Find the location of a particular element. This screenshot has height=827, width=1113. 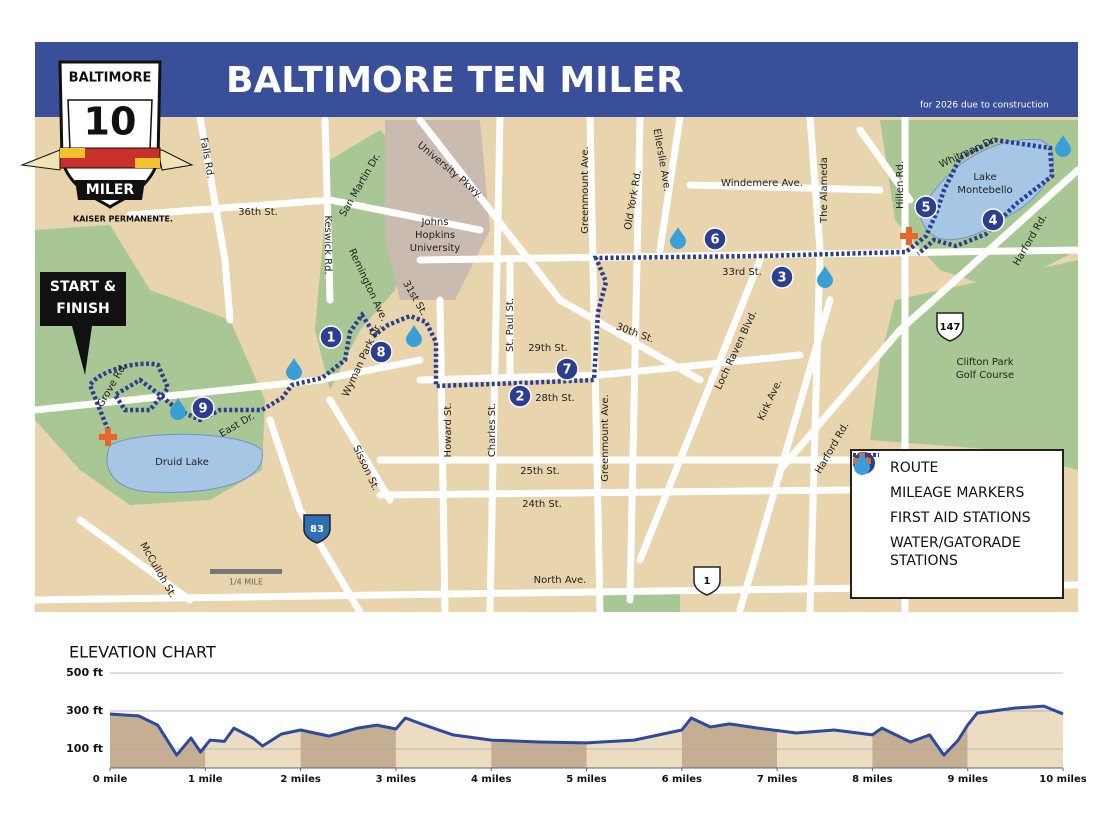

mile-marker-label: 4 is located at coordinates (992, 221).